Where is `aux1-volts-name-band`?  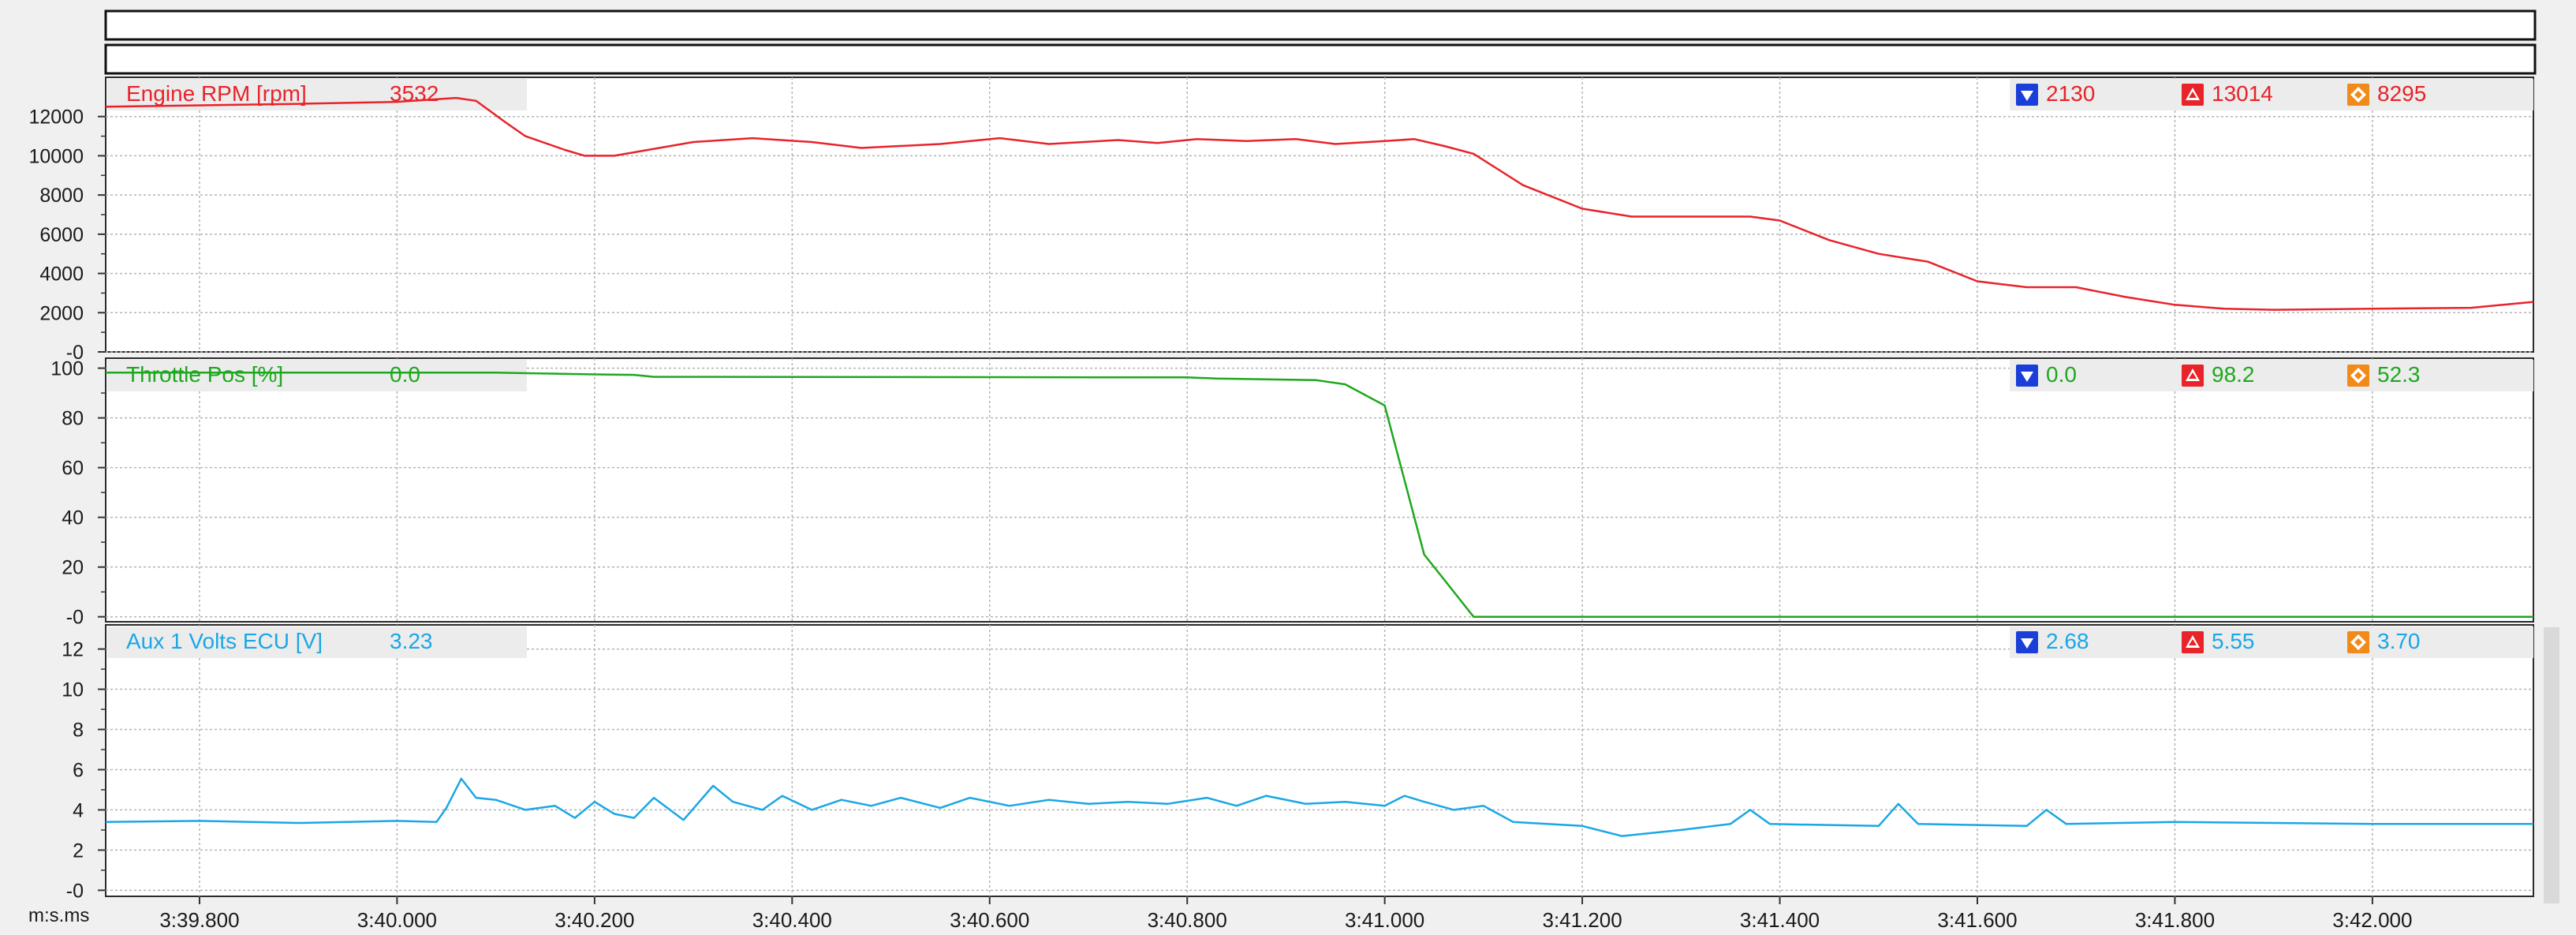 aux1-volts-name-band is located at coordinates (317, 642).